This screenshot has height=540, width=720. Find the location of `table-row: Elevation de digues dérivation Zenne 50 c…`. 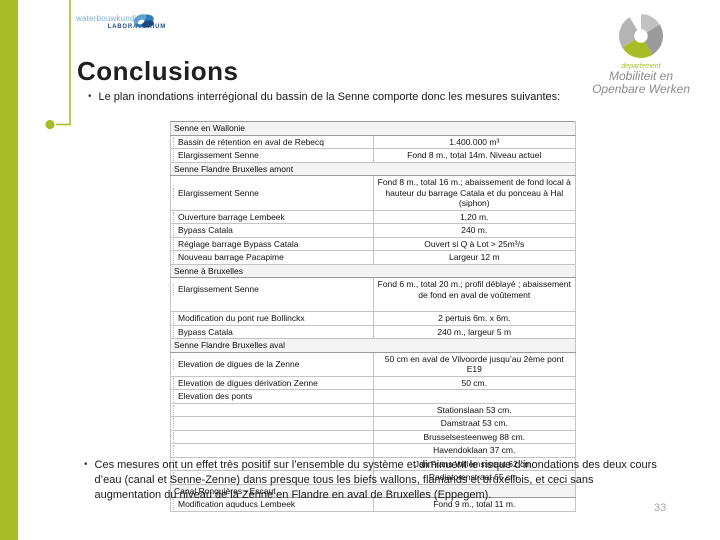

table-row: Elevation de digues dérivation Zenne 50 c… is located at coordinates (373, 382).